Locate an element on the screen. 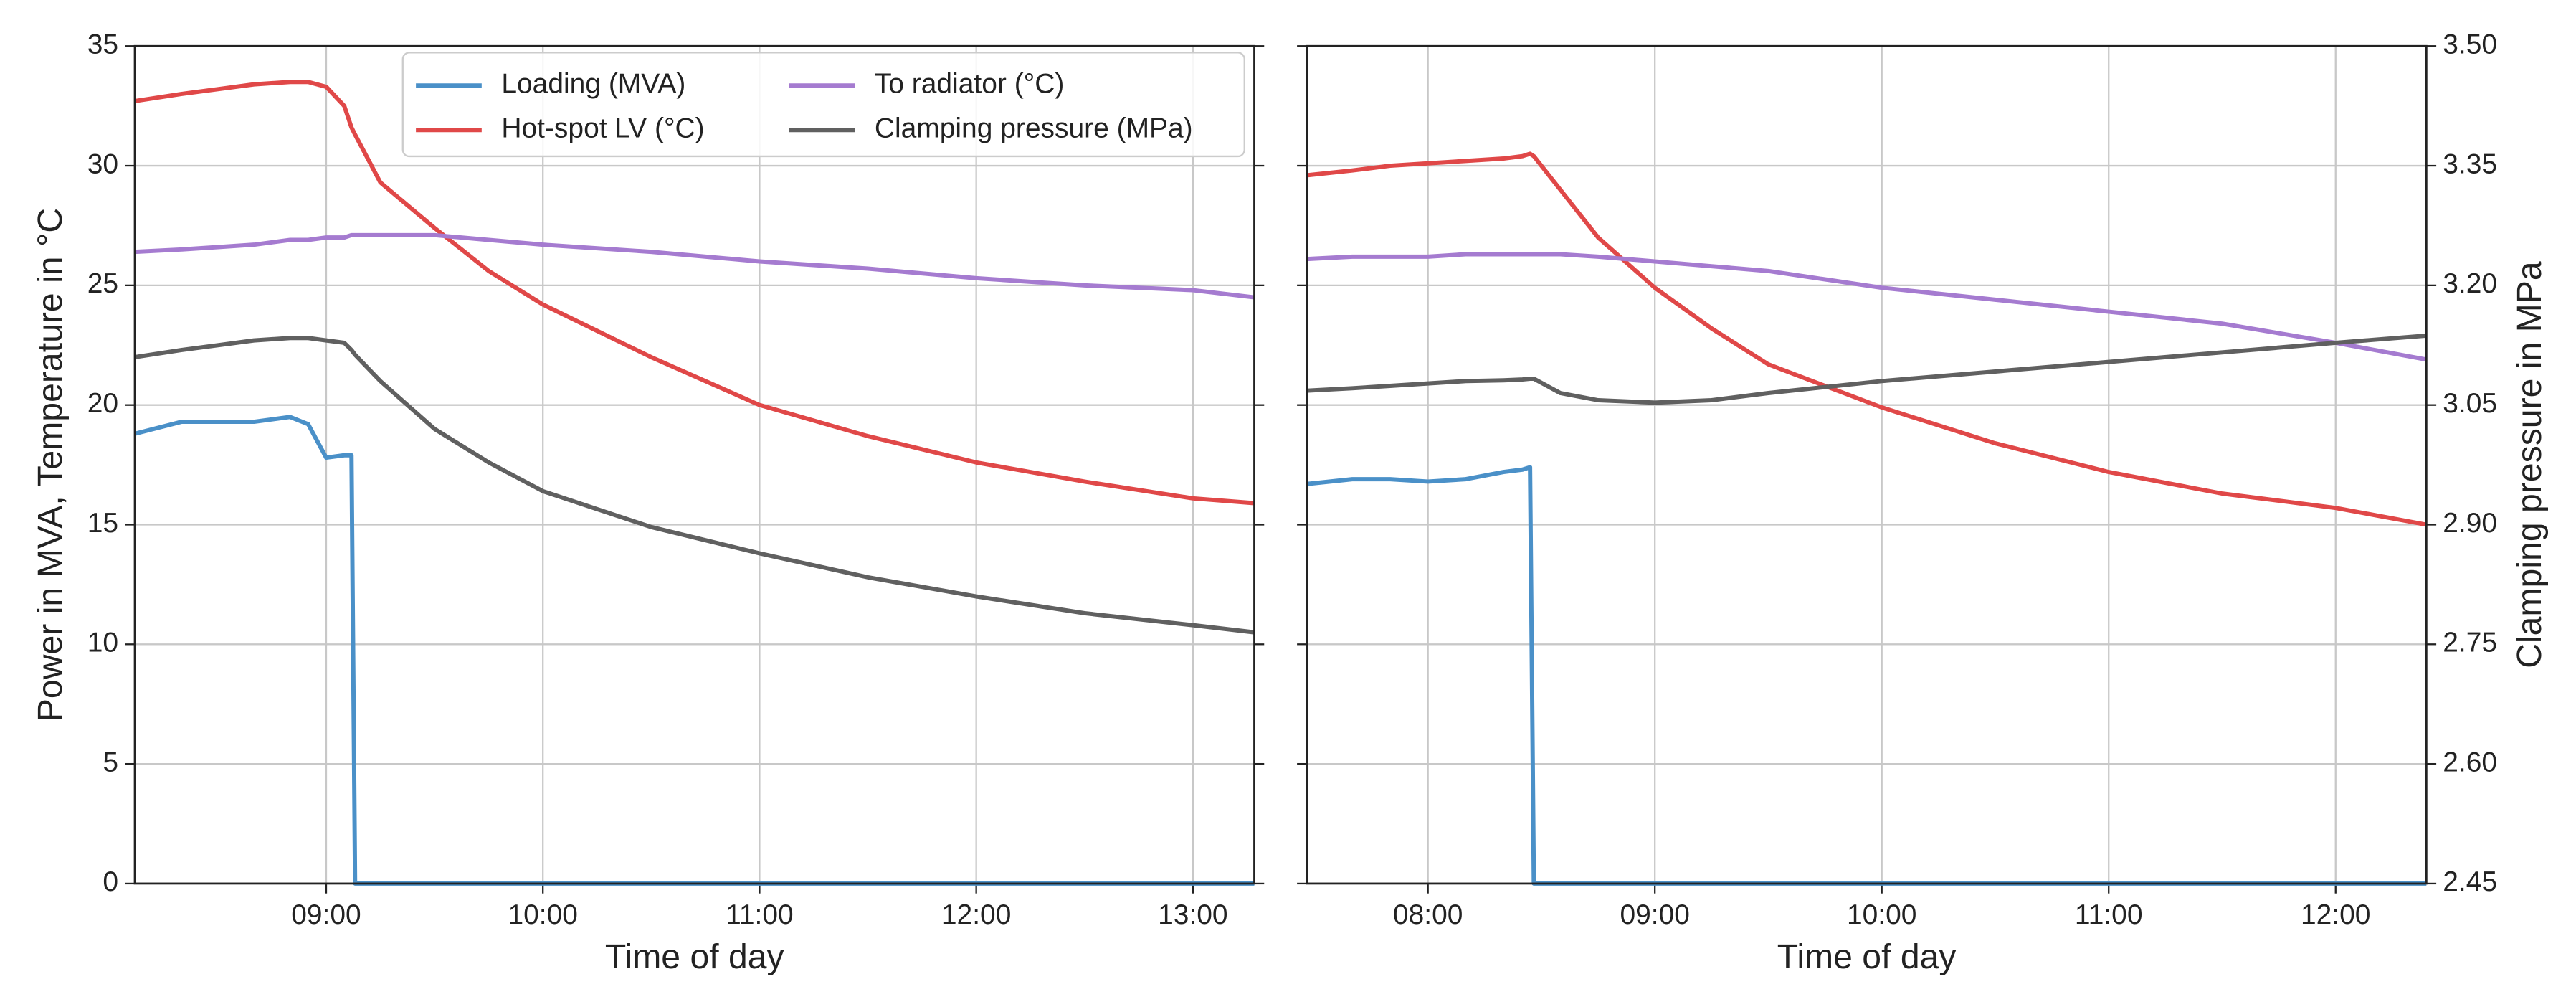  y2-tick-label: 3.35 is located at coordinates (2470, 163).